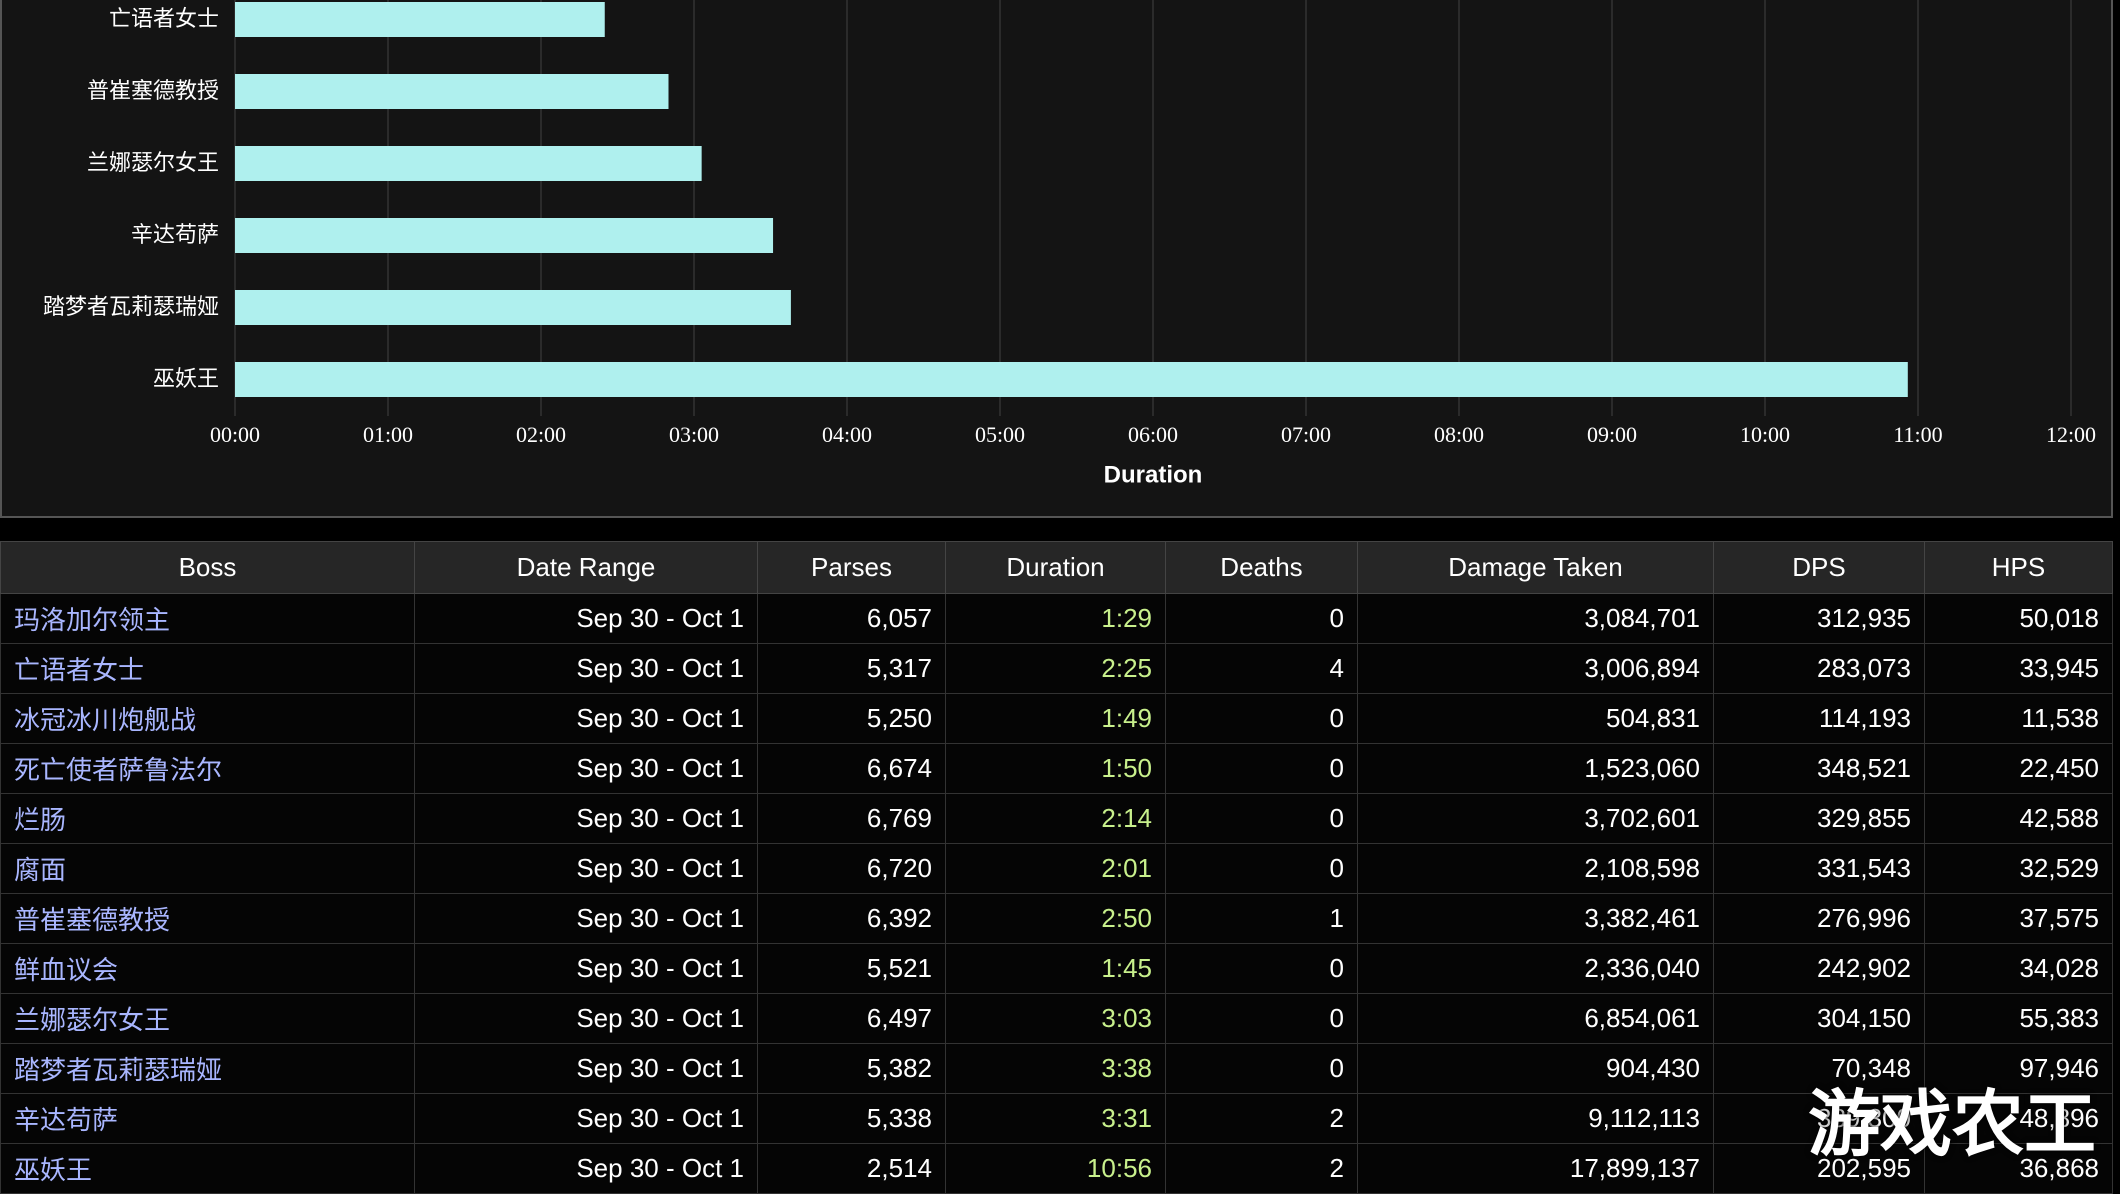 The height and width of the screenshot is (1194, 2120). I want to click on table-cell: 17,899,137, so click(1535, 1168).